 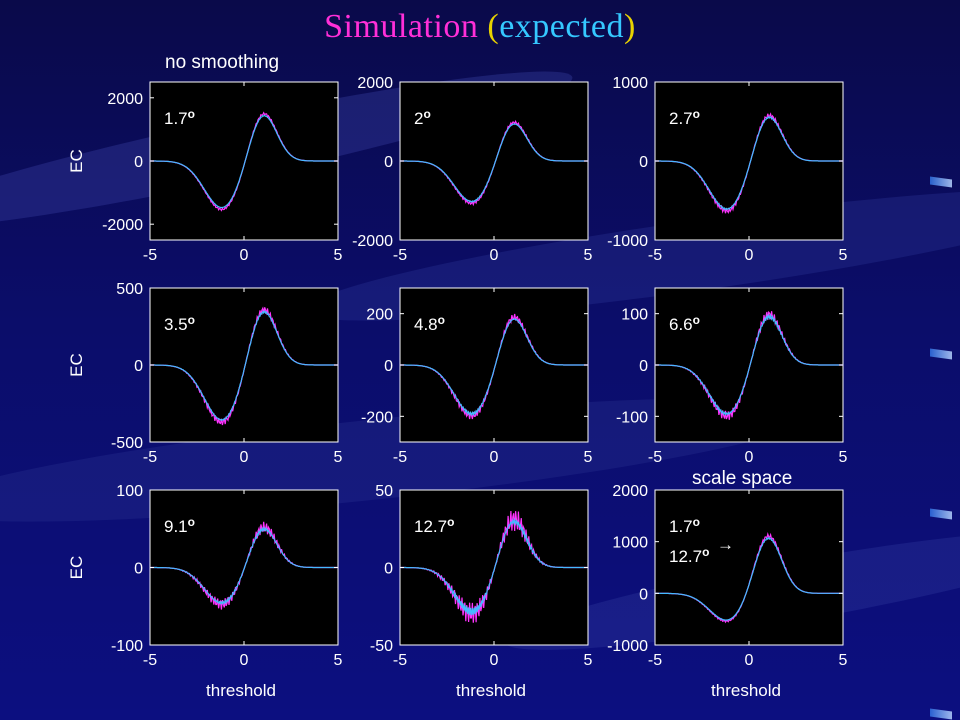 I want to click on chart-panel: -5 0 5 -1000 0 1000 2000 1.7o 12.7o → threshold, so click(x=727, y=591).